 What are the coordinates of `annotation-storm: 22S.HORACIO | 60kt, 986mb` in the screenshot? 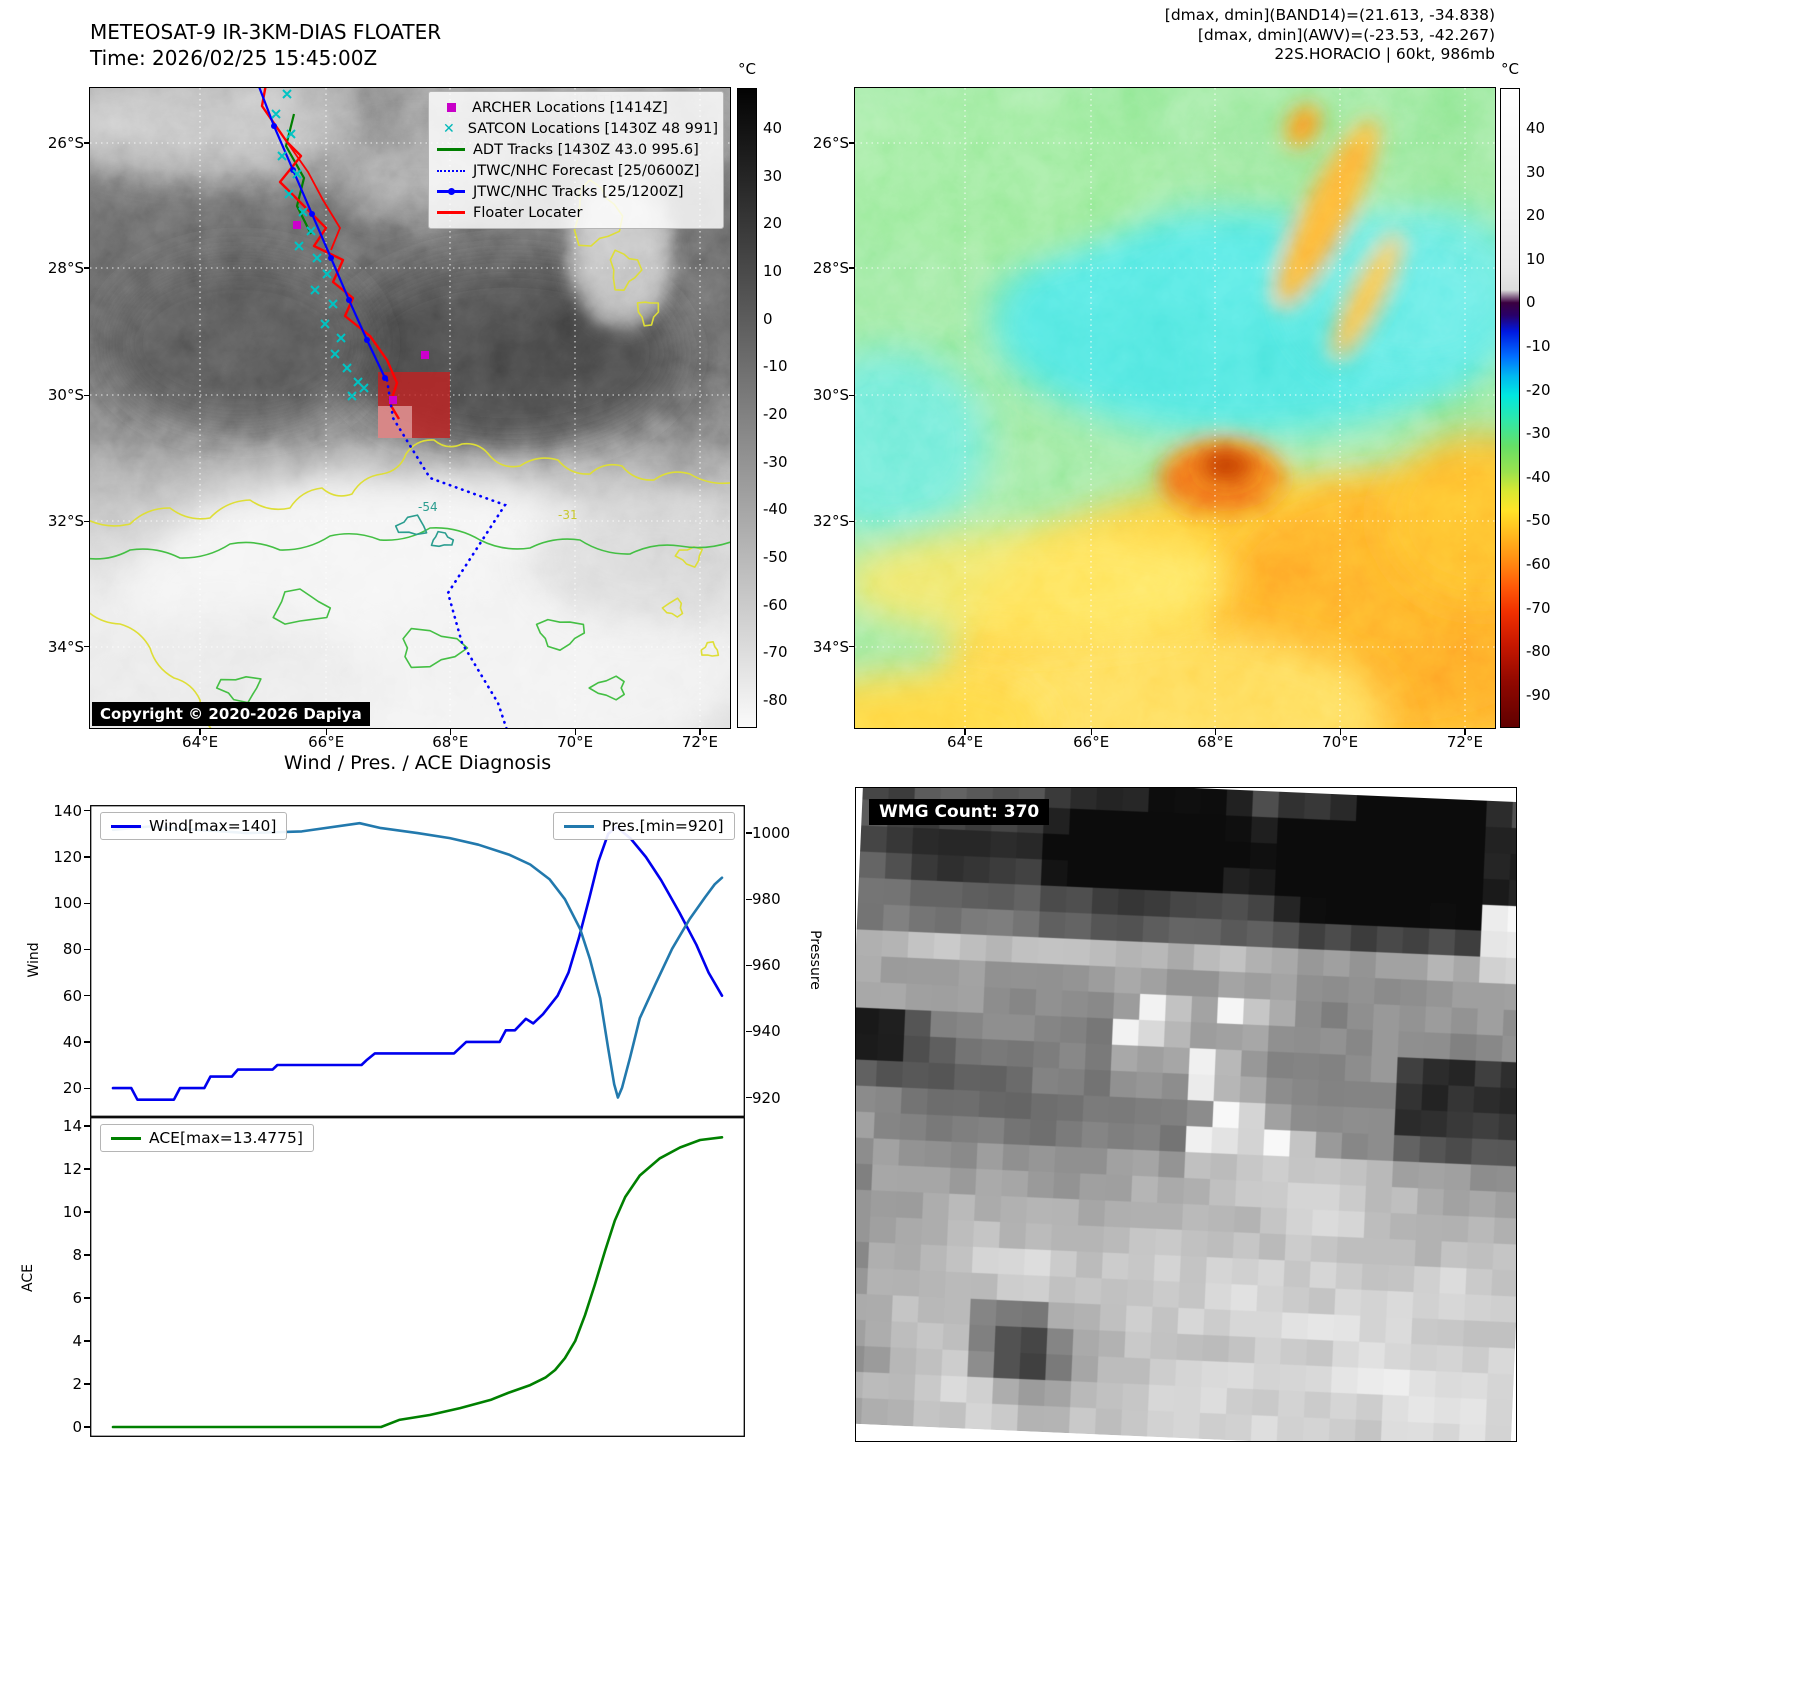 It's located at (1384, 54).